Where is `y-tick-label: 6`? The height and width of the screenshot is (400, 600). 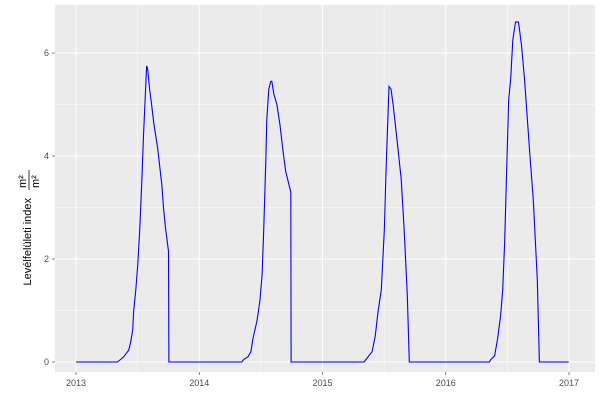
y-tick-label: 6 is located at coordinates (46, 53).